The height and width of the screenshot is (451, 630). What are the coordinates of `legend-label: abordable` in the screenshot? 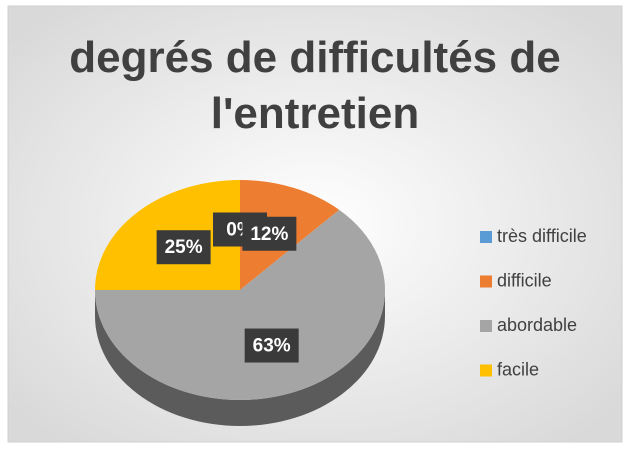 It's located at (537, 325).